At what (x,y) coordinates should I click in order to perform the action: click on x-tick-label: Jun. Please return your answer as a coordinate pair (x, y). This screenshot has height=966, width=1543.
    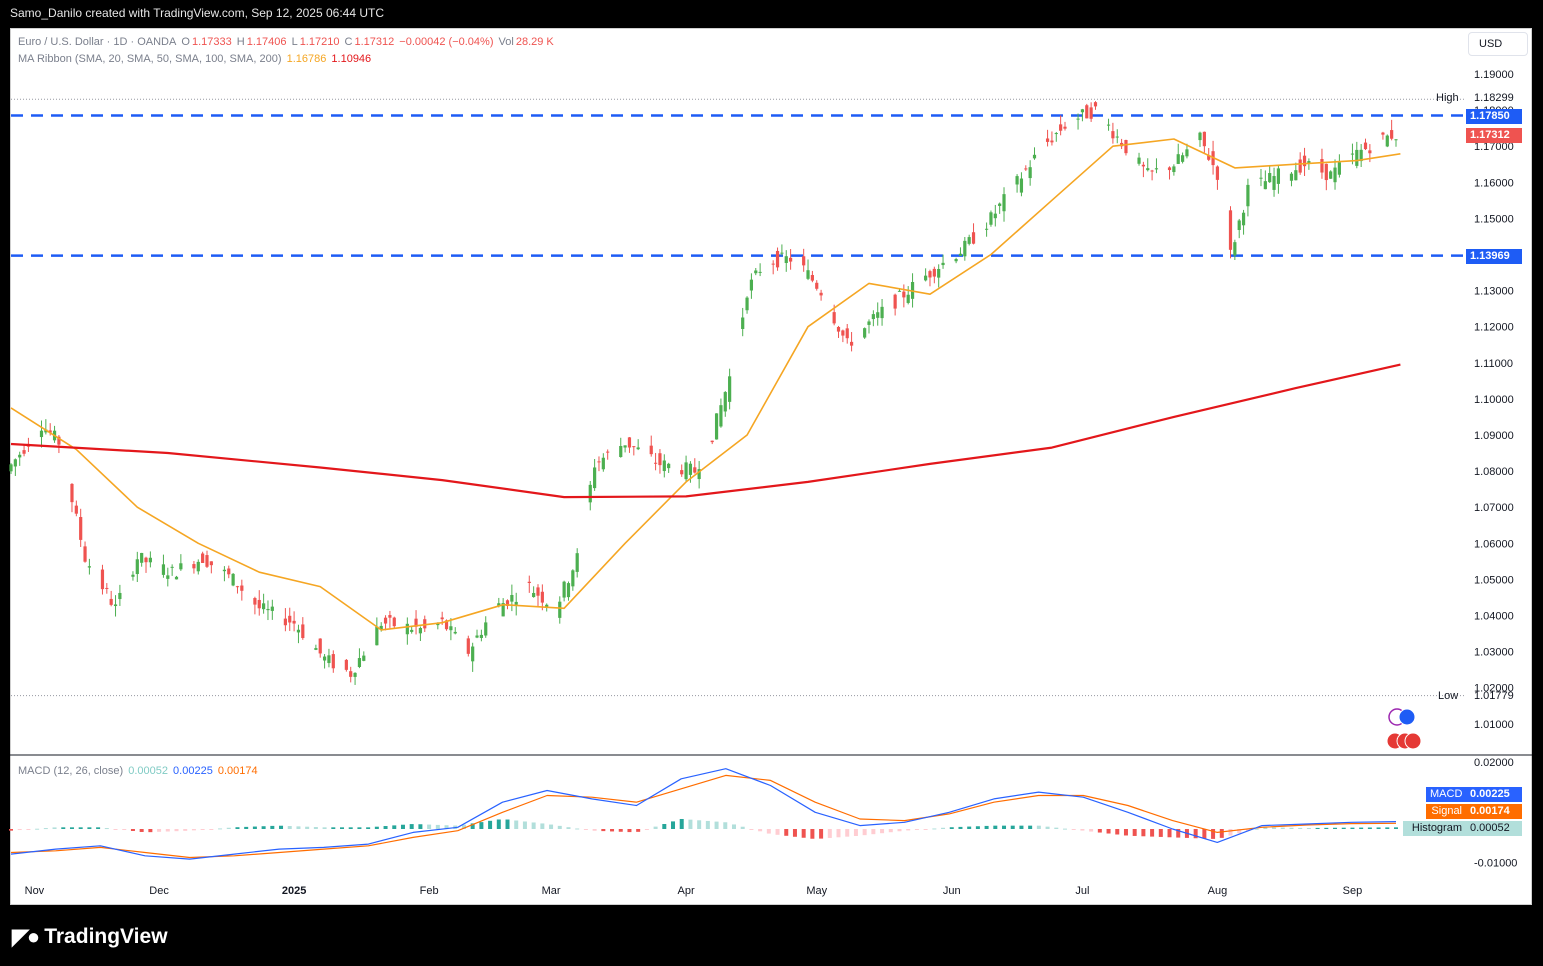
    Looking at the image, I should click on (952, 891).